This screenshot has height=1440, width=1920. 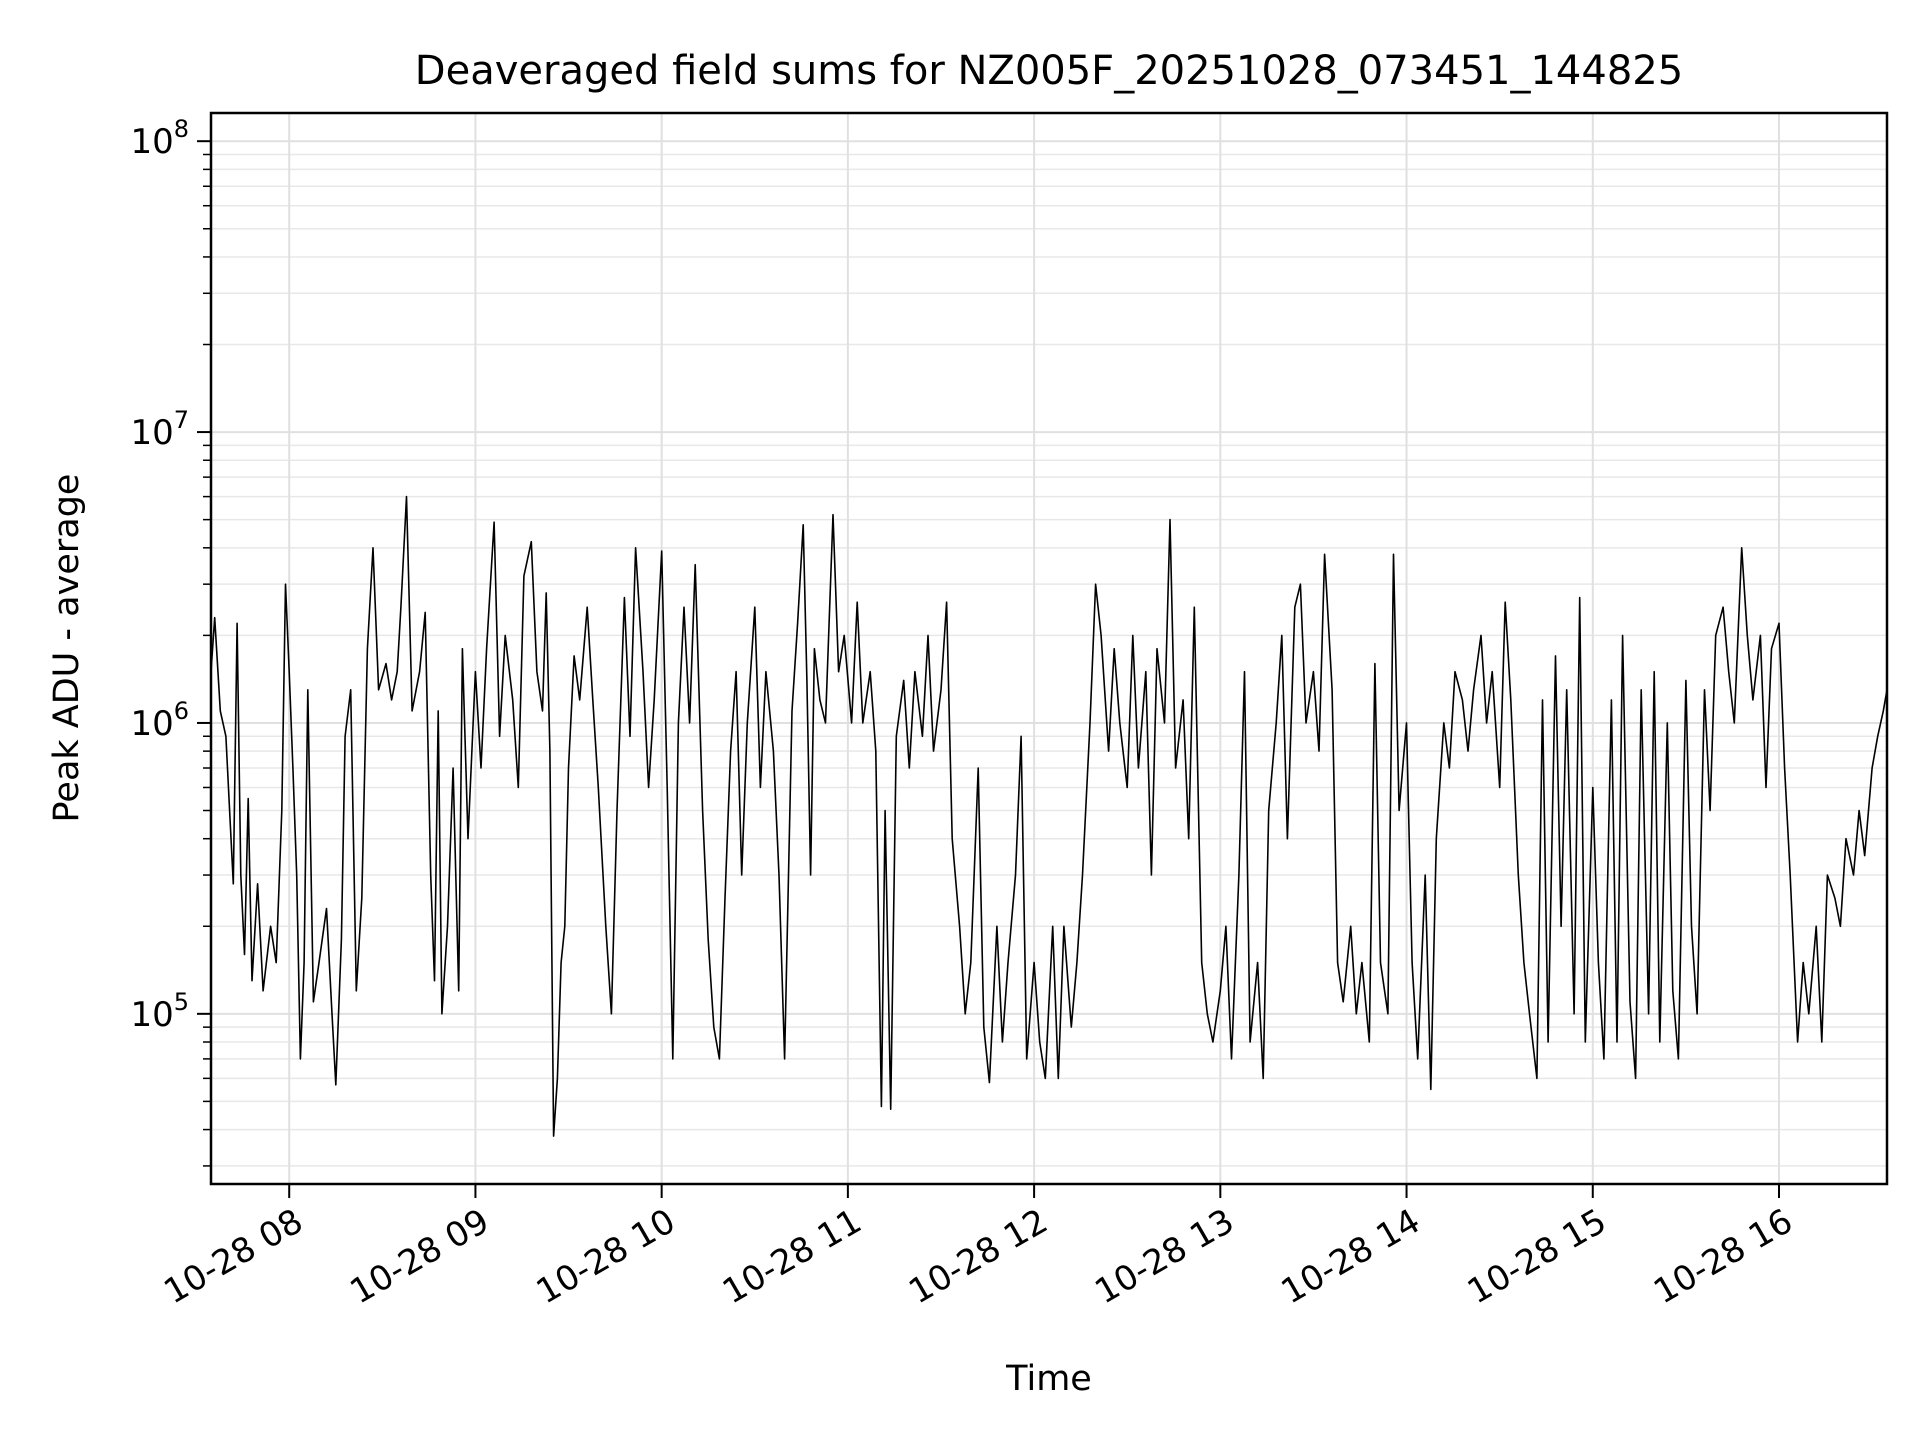 I want to click on y-tick-label: 10⁶, so click(x=159, y=720).